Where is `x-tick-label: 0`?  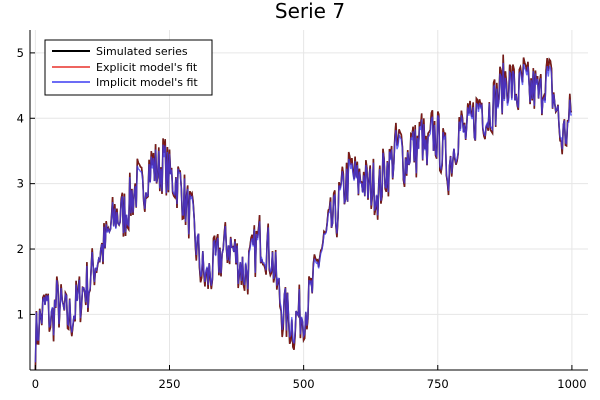
x-tick-label: 0 is located at coordinates (35, 384).